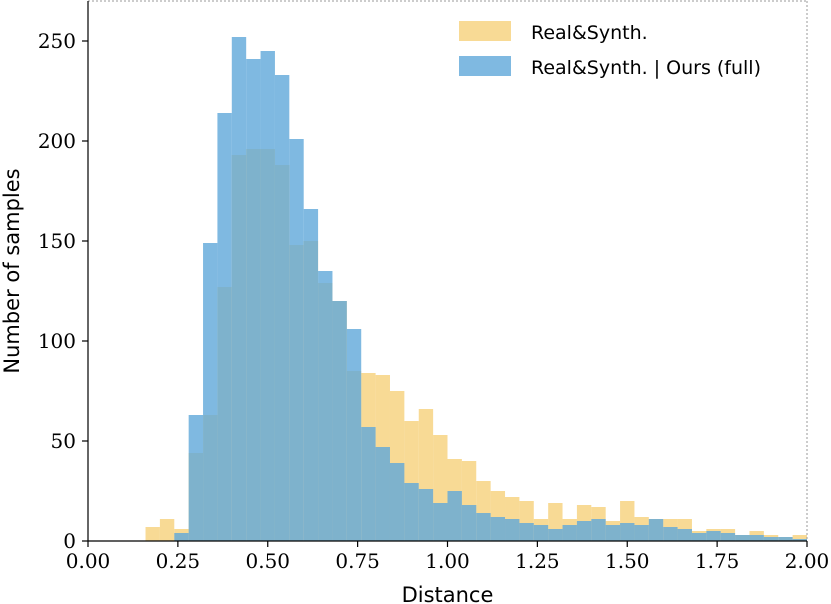 This screenshot has width=831, height=604. What do you see at coordinates (485, 31) in the screenshot?
I see `legend-swatch-real-synth` at bounding box center [485, 31].